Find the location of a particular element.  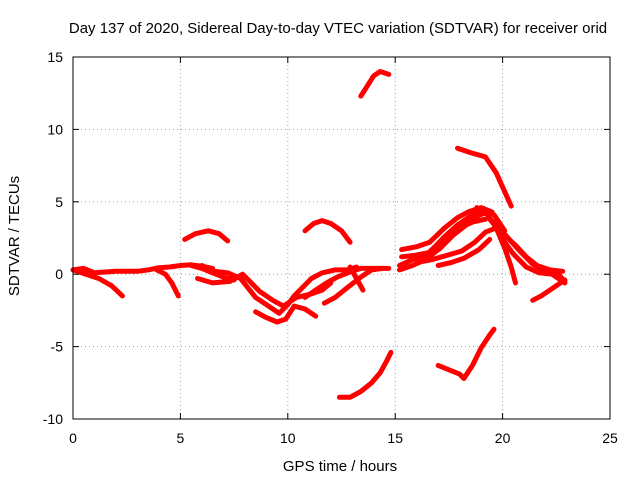

y-tick-label: 10 is located at coordinates (55, 129).